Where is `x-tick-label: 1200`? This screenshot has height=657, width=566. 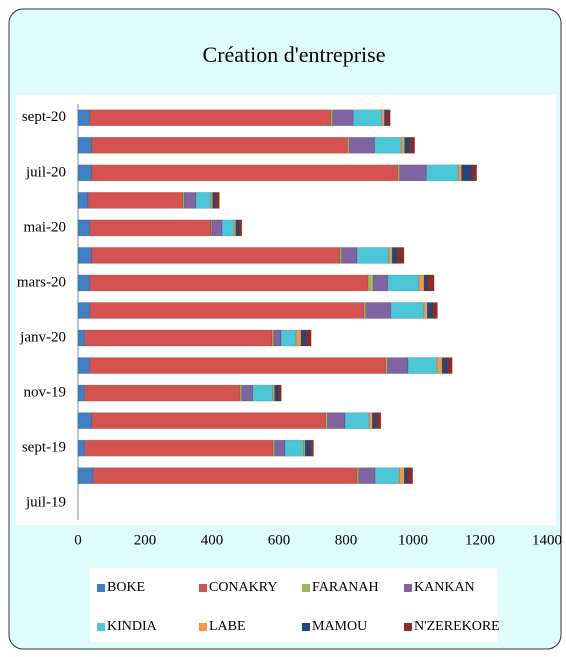 x-tick-label: 1200 is located at coordinates (480, 540).